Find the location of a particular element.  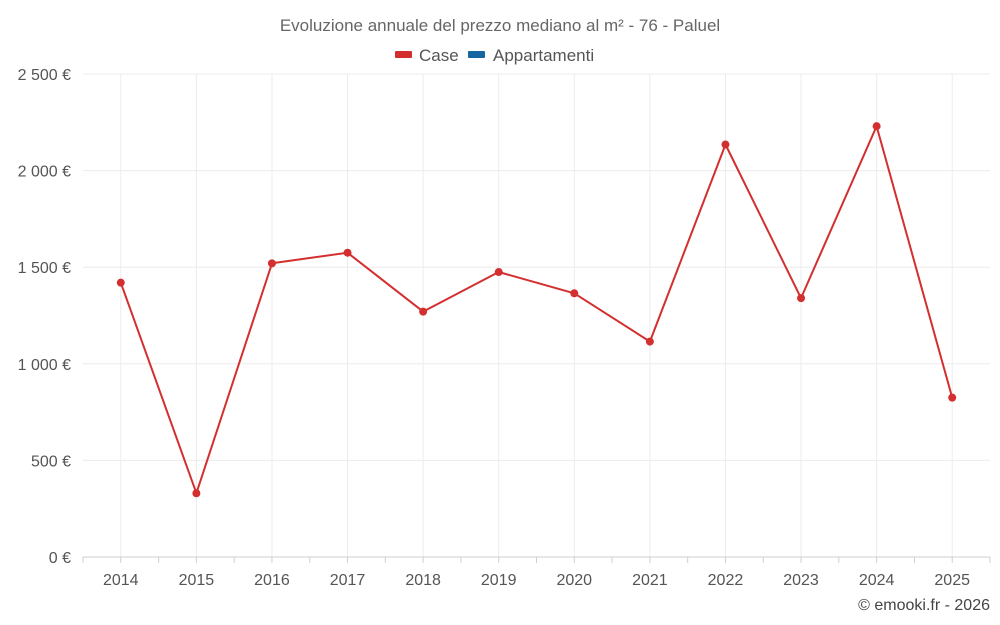

x-tick-label: 2016 is located at coordinates (272, 580).